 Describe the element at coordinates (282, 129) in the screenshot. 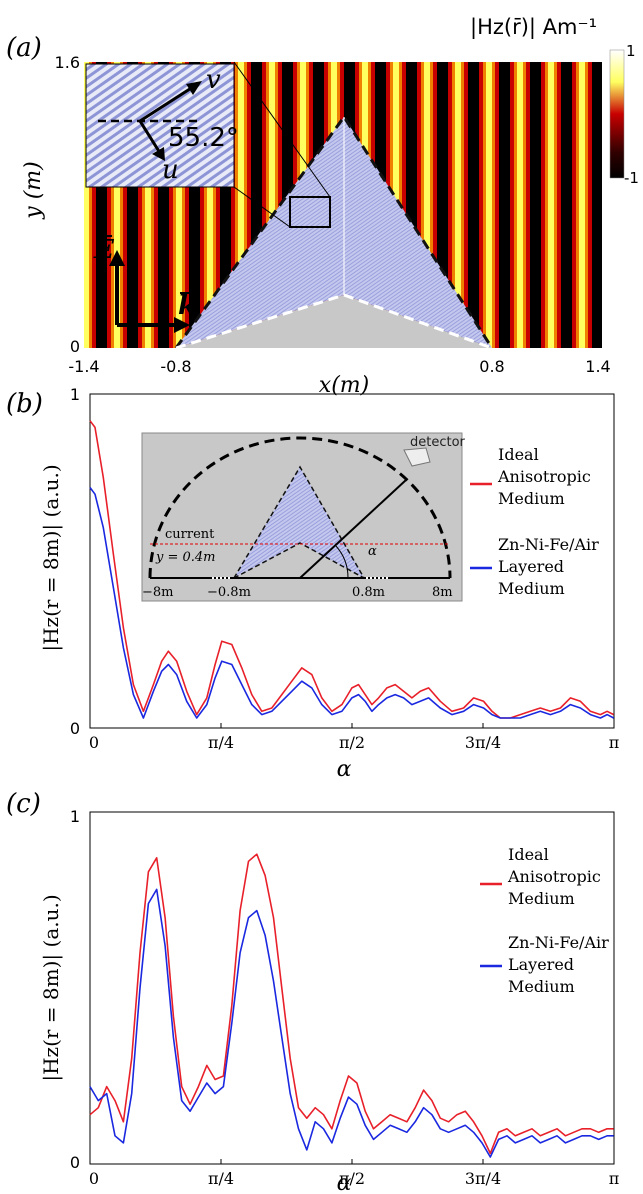

I see `callout-line` at that location.